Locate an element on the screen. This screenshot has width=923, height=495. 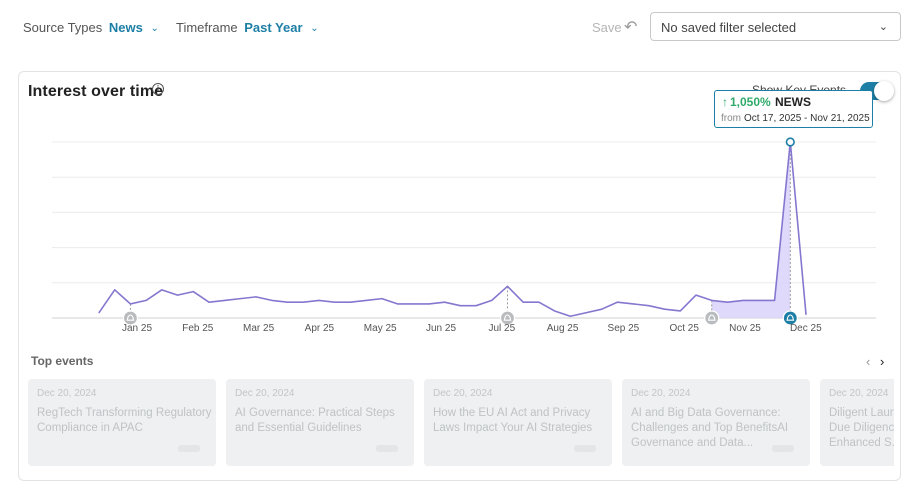
x-tick-label: Nov 25 is located at coordinates (745, 328).